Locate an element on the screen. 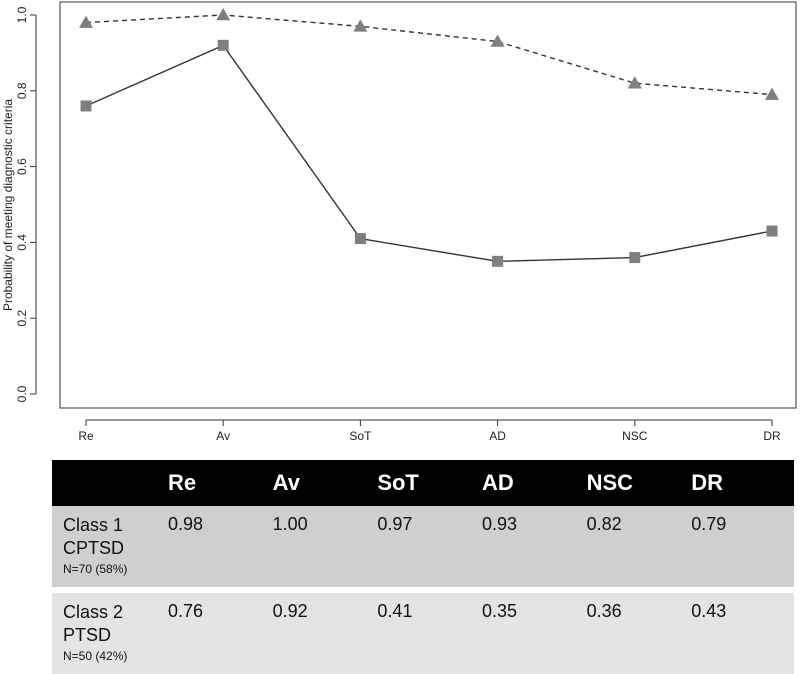 The height and width of the screenshot is (674, 800). y-tick-label: 0.8 is located at coordinates (22, 90).